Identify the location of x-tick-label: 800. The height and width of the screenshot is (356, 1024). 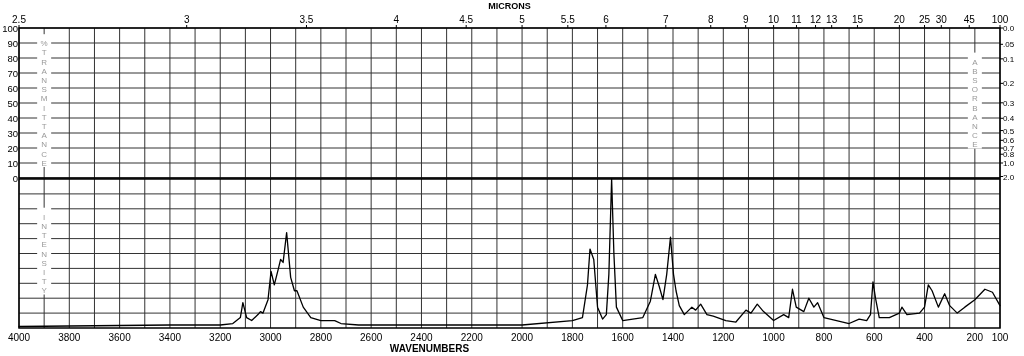
(824, 337).